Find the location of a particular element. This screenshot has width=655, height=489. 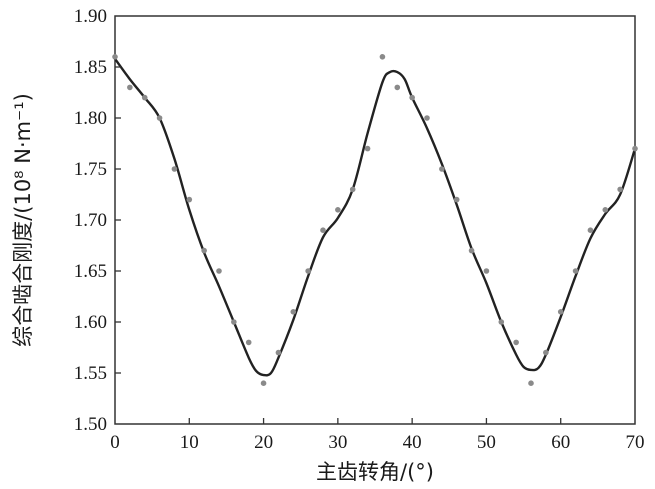

x-axis-label: 主齿转角/(°) is located at coordinates (375, 472).